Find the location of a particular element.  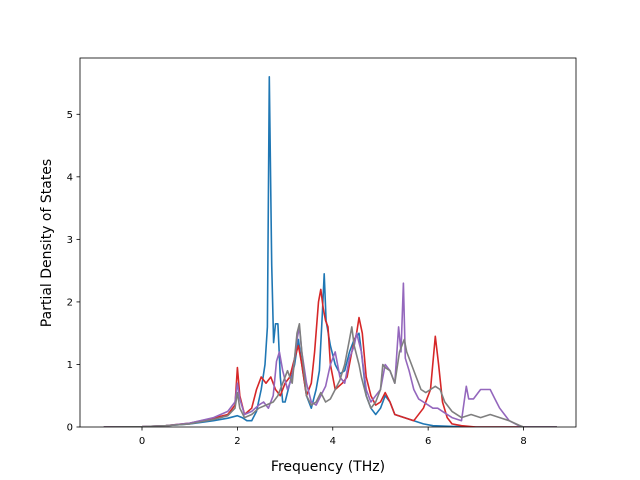

x-axis-ticks: 0 2 4 6 8 is located at coordinates (333, 437).